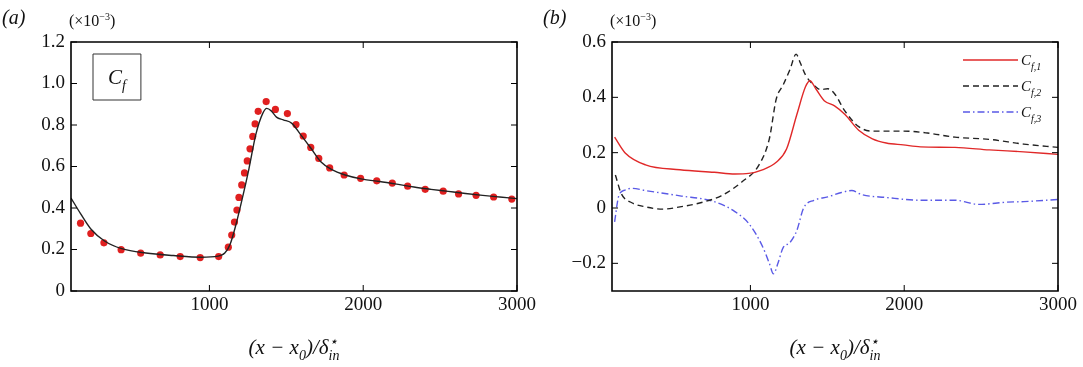 The image size is (1083, 367). Describe the element at coordinates (555, 17) in the screenshot. I see `chart-title: (b)` at that location.